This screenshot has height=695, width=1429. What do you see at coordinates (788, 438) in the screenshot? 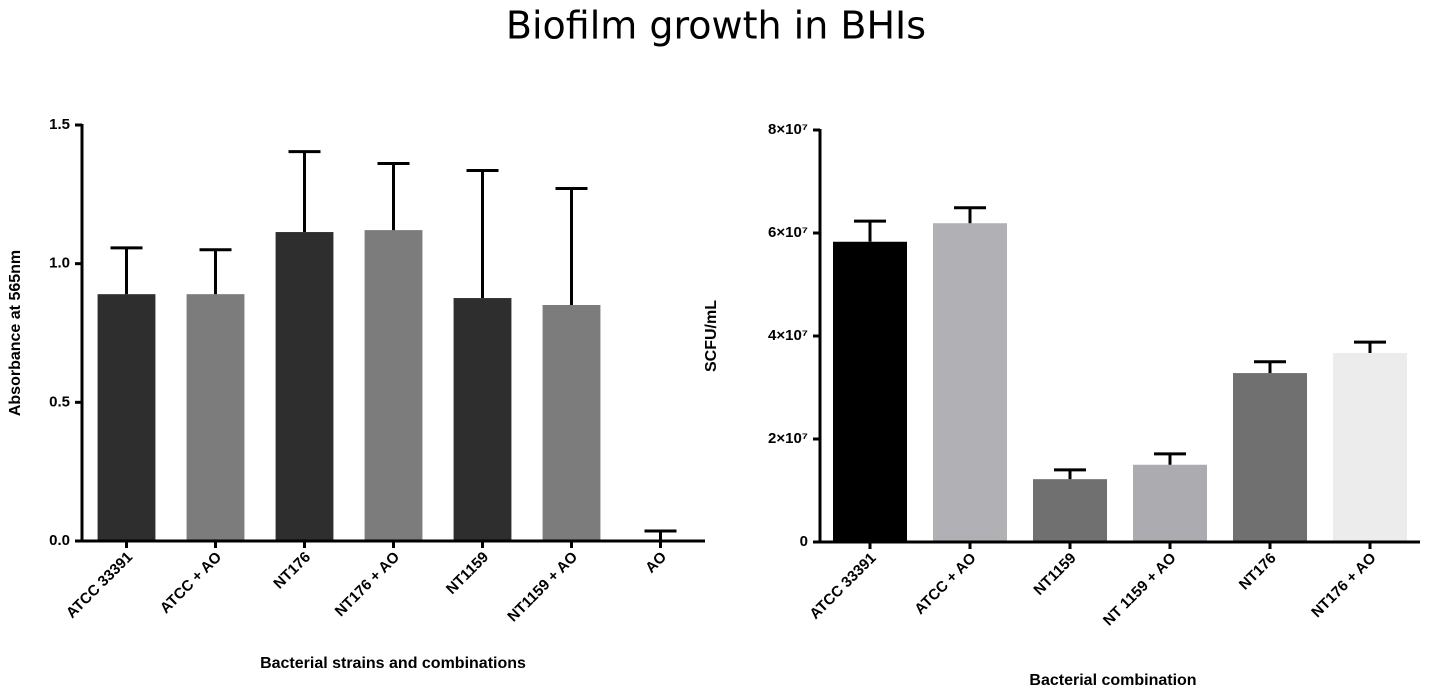
I see `y-tick-label: 2×10⁷` at bounding box center [788, 438].